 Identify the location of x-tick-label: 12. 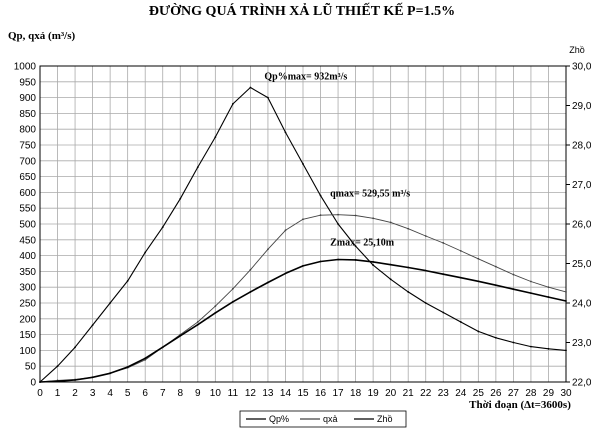
(251, 393).